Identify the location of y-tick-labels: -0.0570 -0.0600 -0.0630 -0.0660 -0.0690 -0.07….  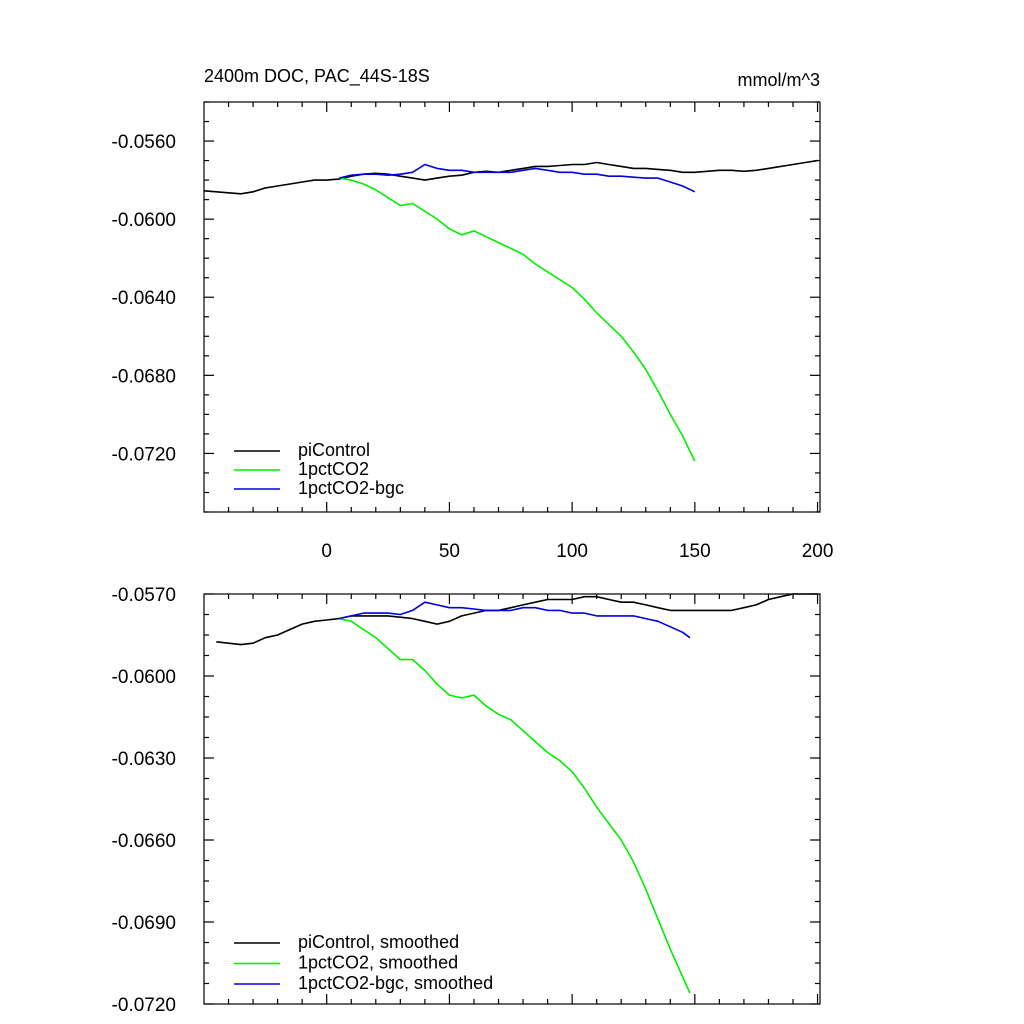
(144, 800).